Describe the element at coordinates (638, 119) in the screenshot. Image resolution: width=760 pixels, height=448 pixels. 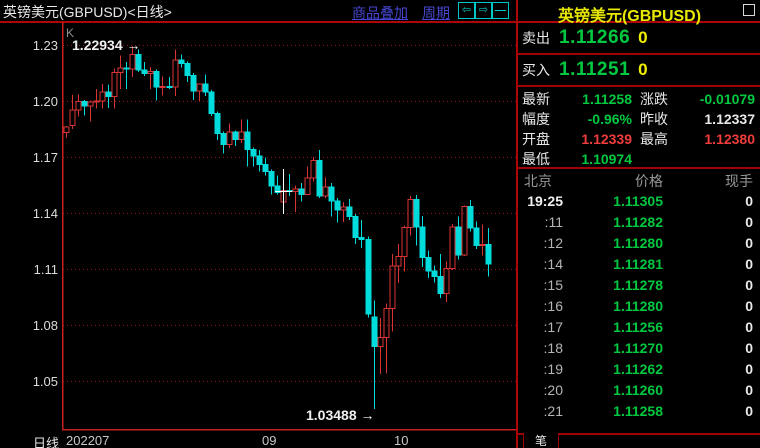
I see `stats-row: 幅度 -0.96% 昨收 1.12337` at that location.